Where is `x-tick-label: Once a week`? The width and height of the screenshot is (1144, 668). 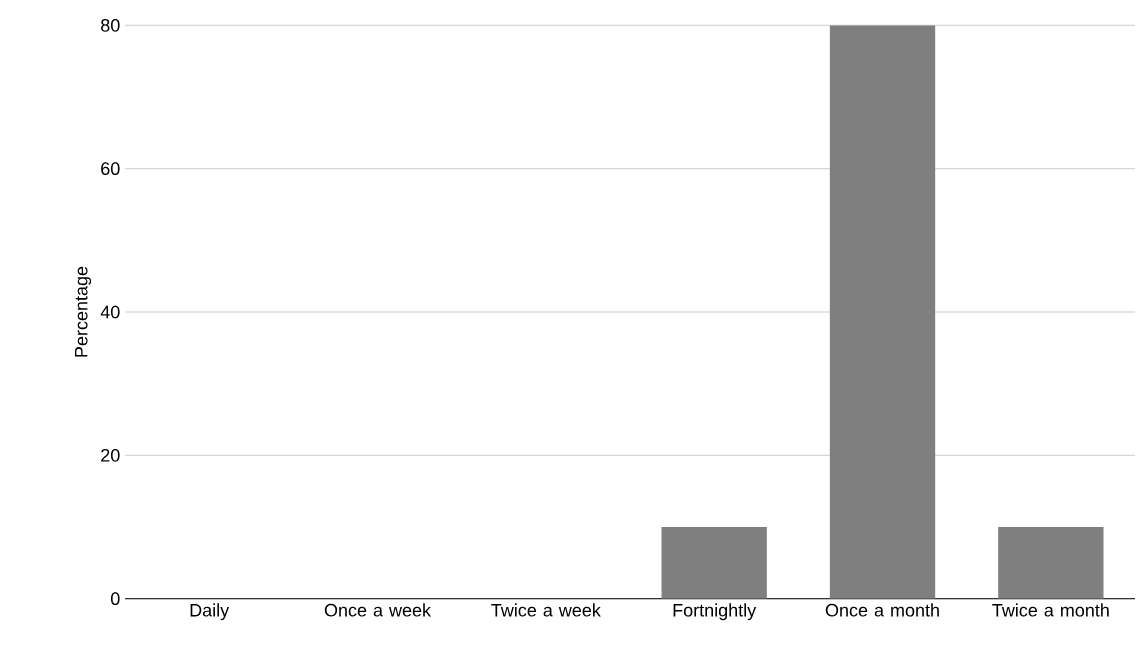
x-tick-label: Once a week is located at coordinates (378, 610).